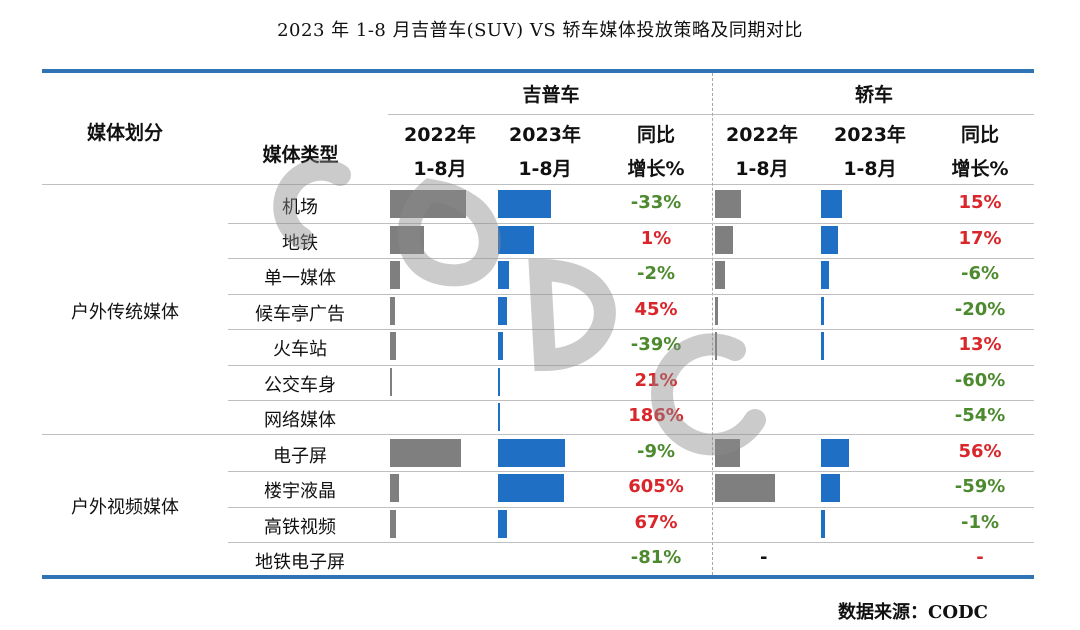  I want to click on media-type-label: 高铁视频, so click(300, 527).